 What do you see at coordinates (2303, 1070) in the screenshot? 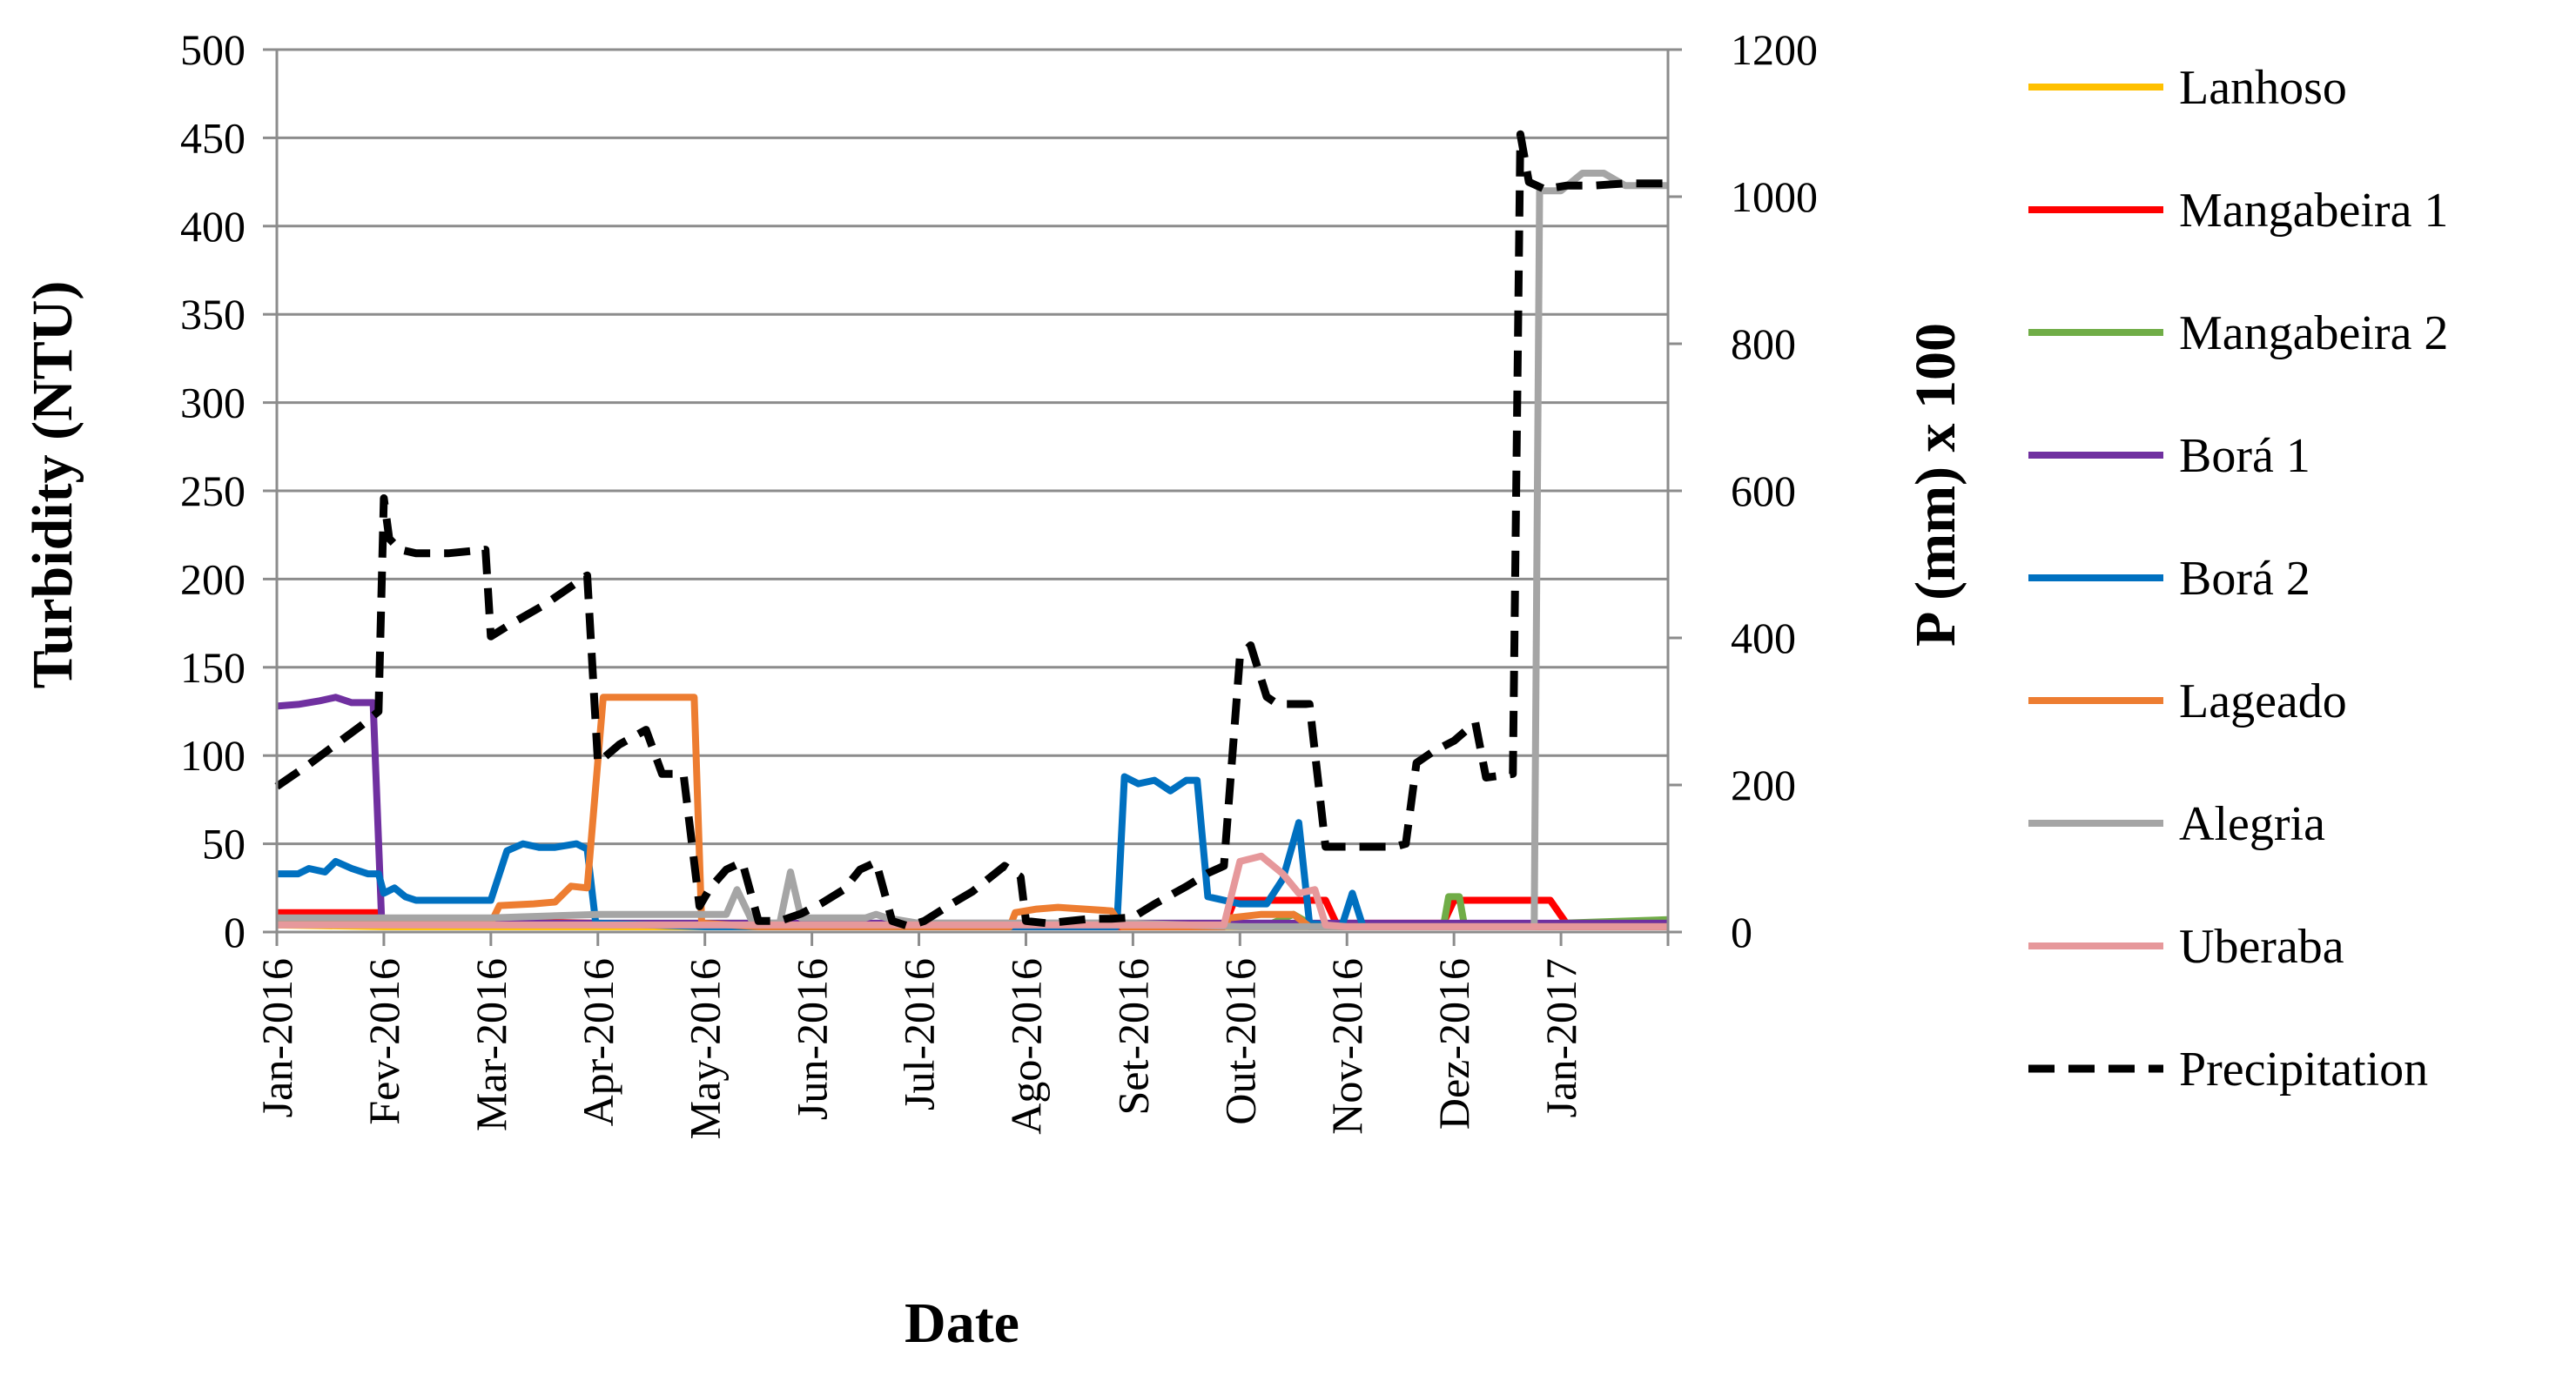
I see `legend-label-precipitation: Precipitation` at bounding box center [2303, 1070].